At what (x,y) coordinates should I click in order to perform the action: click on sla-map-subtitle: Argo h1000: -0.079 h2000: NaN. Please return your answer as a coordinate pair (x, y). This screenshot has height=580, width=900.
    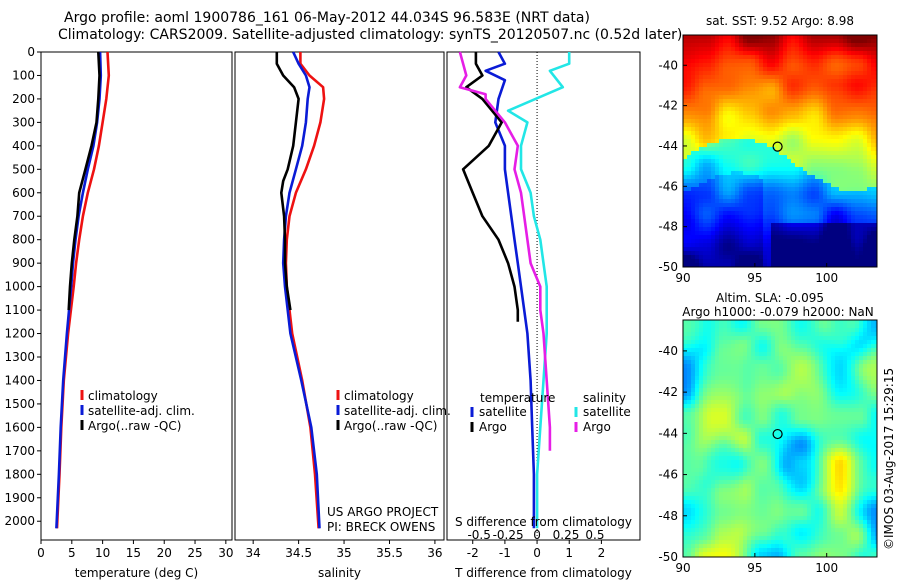
    Looking at the image, I should click on (778, 312).